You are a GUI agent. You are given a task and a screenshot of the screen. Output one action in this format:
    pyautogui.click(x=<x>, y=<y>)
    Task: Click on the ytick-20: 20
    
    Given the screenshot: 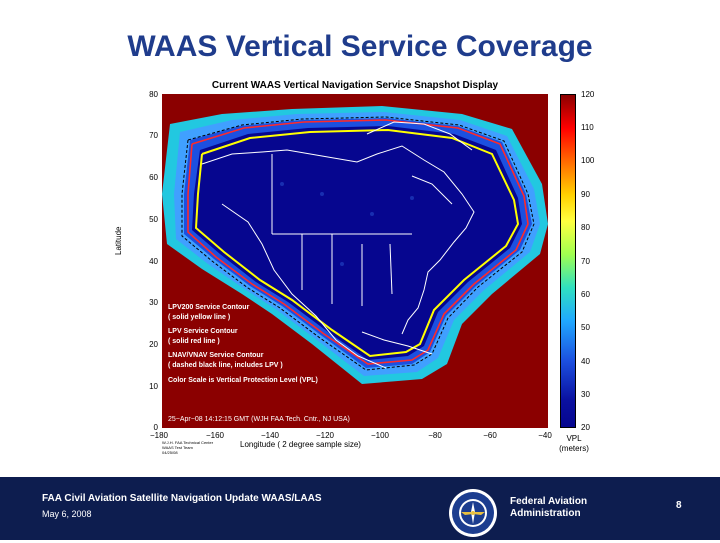 What is the action you would take?
    pyautogui.click(x=153, y=344)
    